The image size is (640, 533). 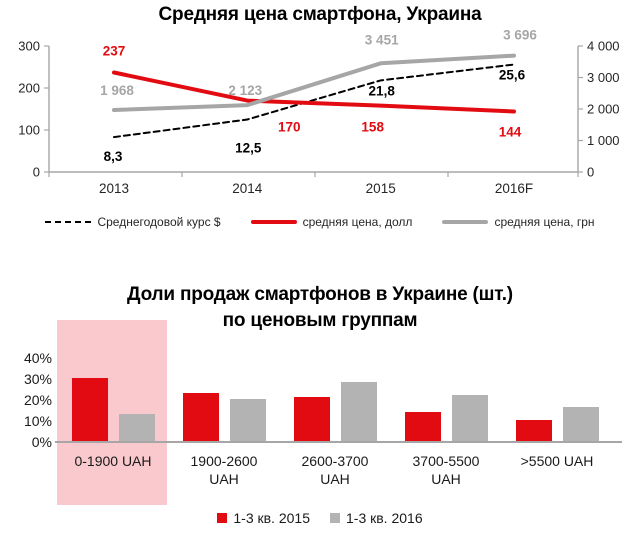 What do you see at coordinates (320, 294) in the screenshot?
I see `share-chart-title-line1: Доли продаж смартфонов в Украине (шт.)` at bounding box center [320, 294].